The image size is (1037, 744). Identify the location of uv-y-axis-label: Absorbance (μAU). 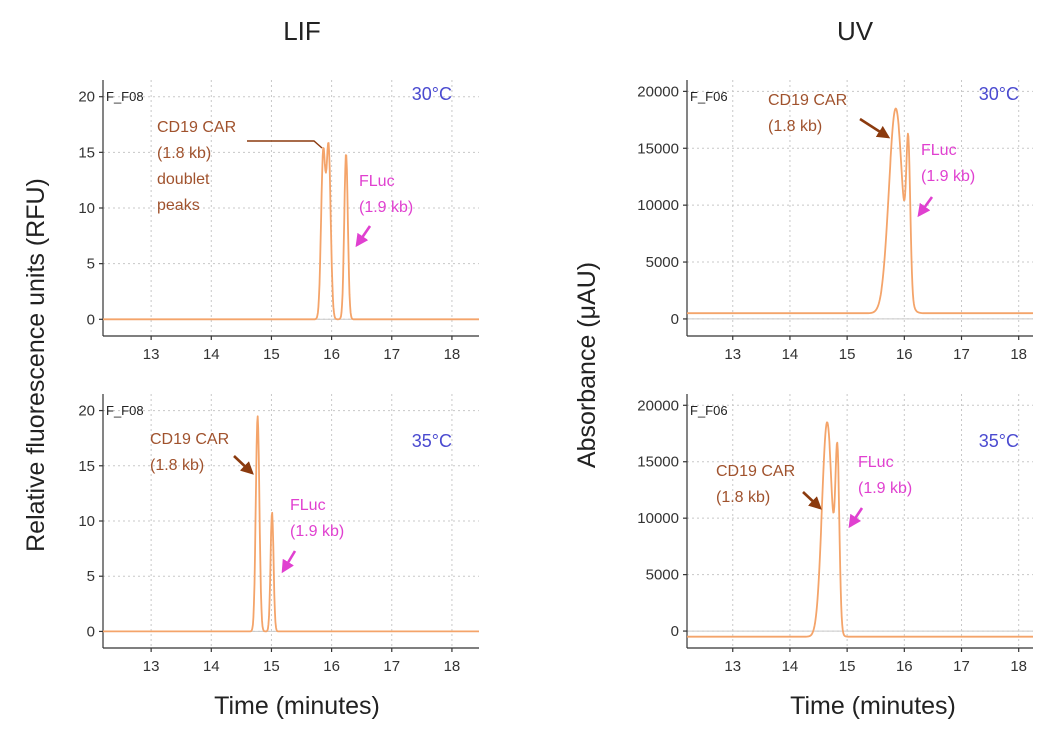
(587, 365).